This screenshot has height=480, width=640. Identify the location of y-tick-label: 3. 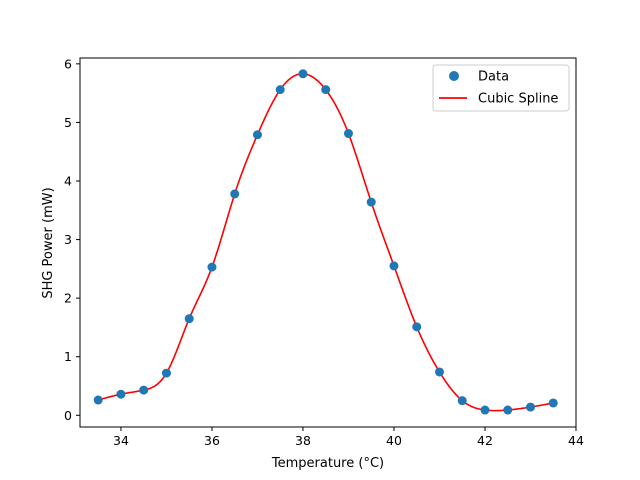
(68, 239).